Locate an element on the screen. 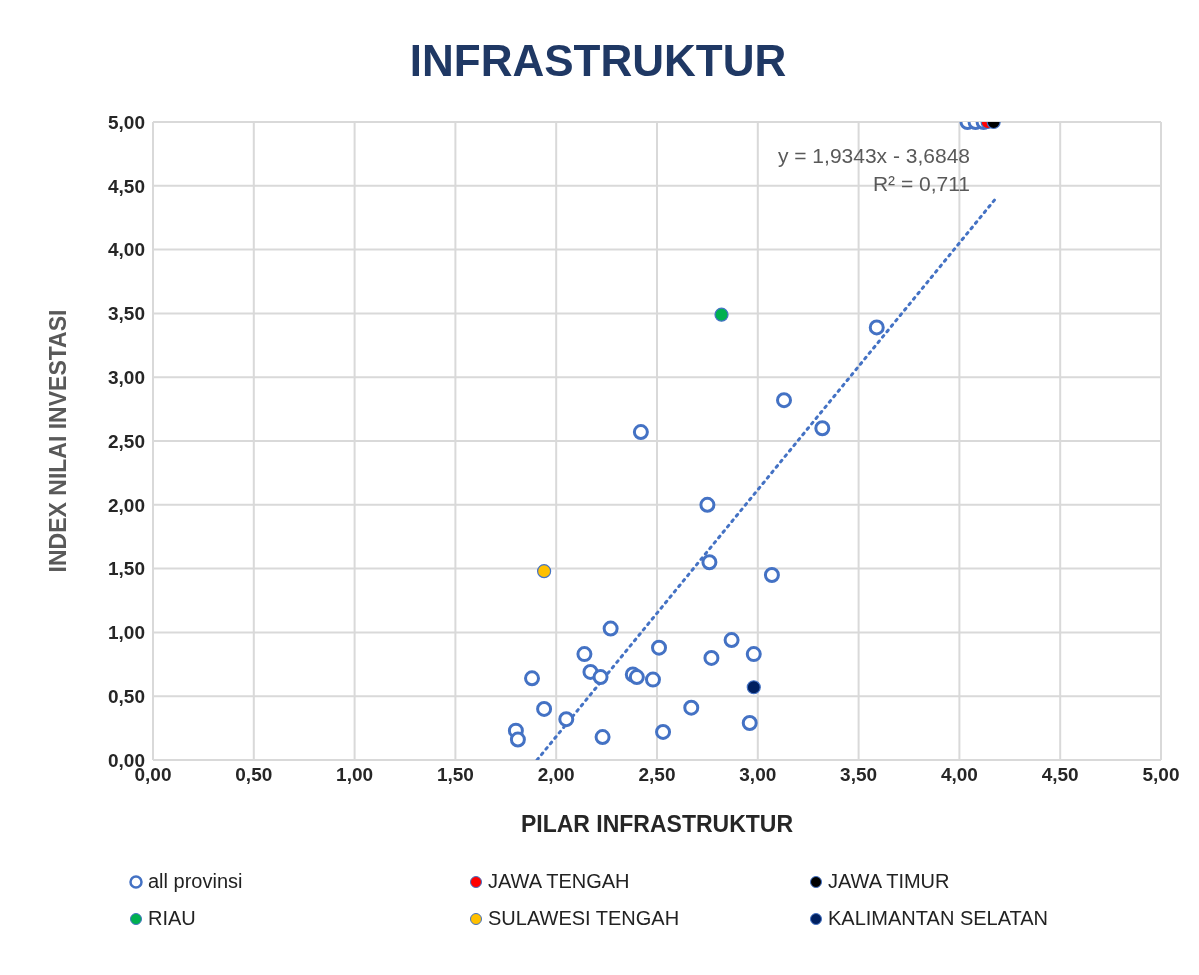  legend-label: RIAU is located at coordinates (172, 918).